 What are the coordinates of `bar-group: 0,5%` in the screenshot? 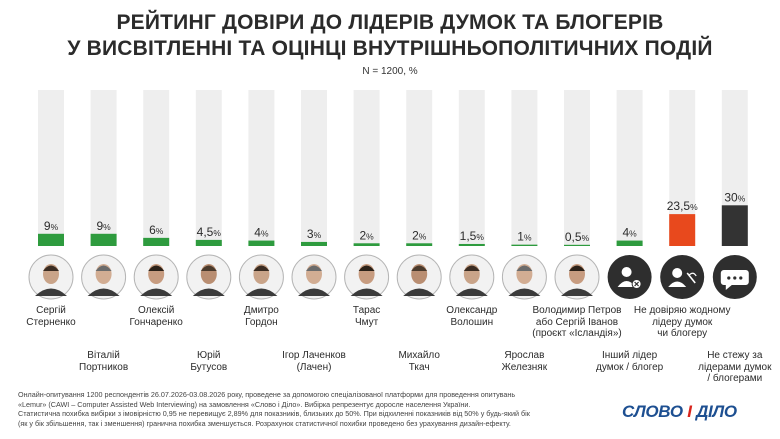 It's located at (577, 195).